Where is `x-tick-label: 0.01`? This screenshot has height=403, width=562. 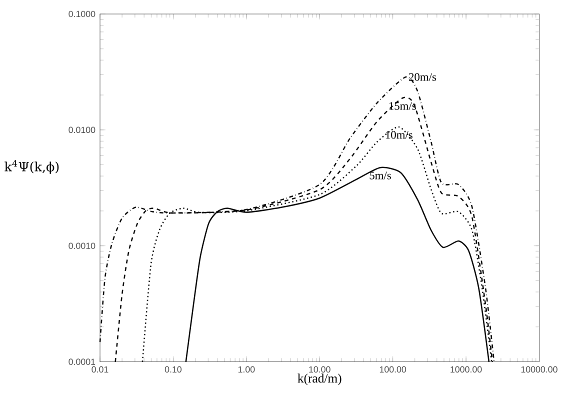
x-tick-label: 0.01 is located at coordinates (100, 369).